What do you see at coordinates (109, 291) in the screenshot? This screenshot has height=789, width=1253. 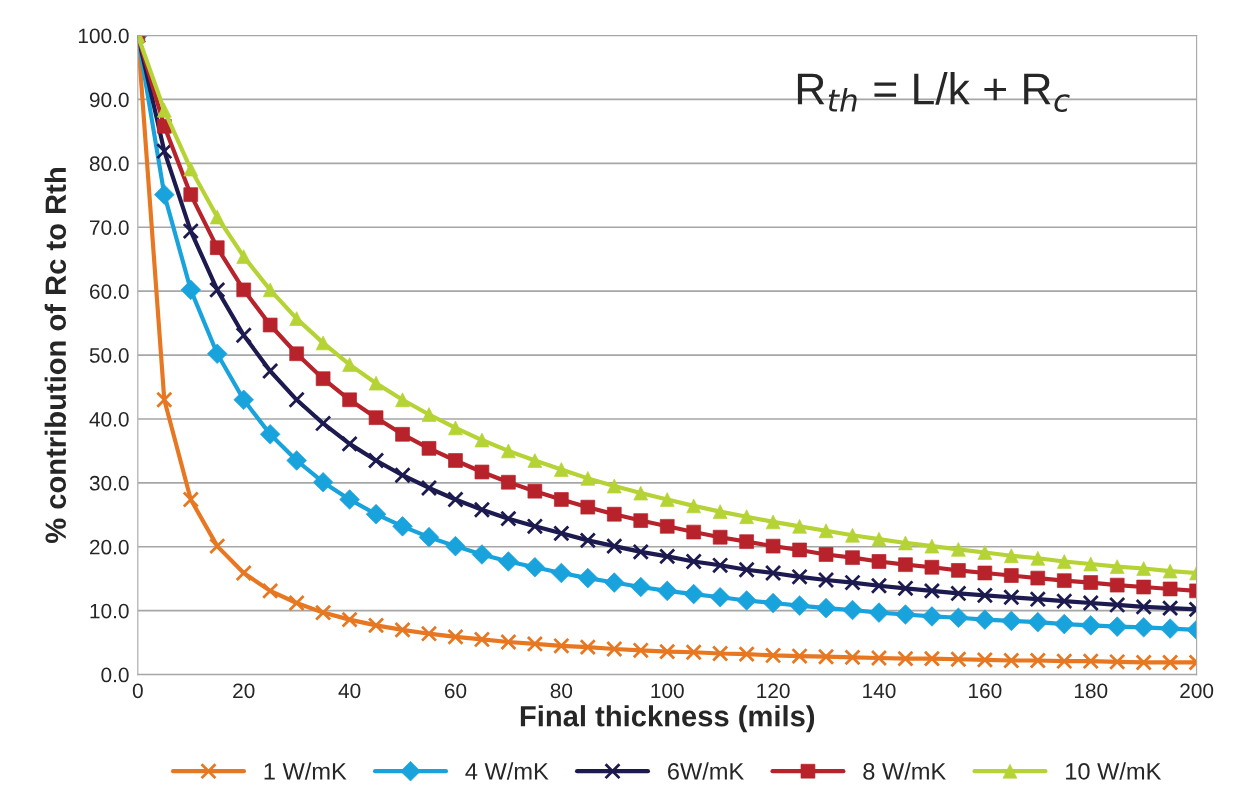 I see `y-tick-label: 60.0` at bounding box center [109, 291].